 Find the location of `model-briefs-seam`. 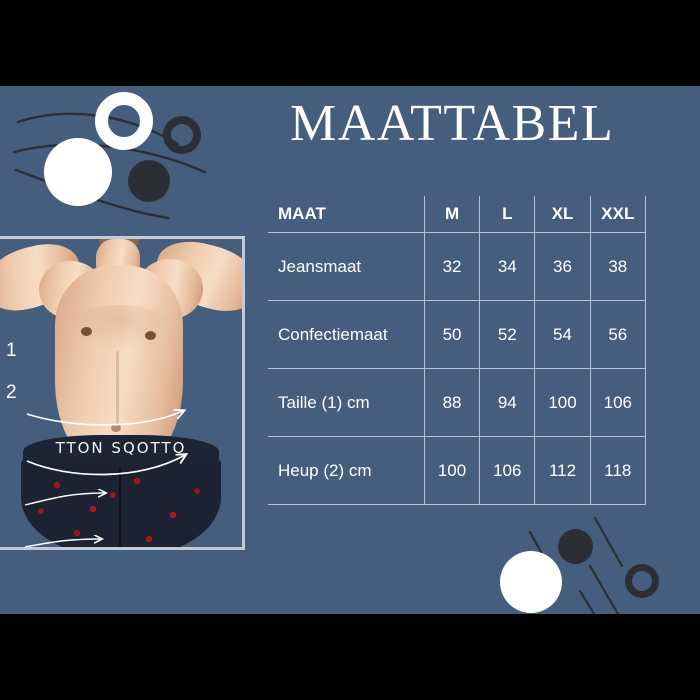

model-briefs-seam is located at coordinates (120, 507).